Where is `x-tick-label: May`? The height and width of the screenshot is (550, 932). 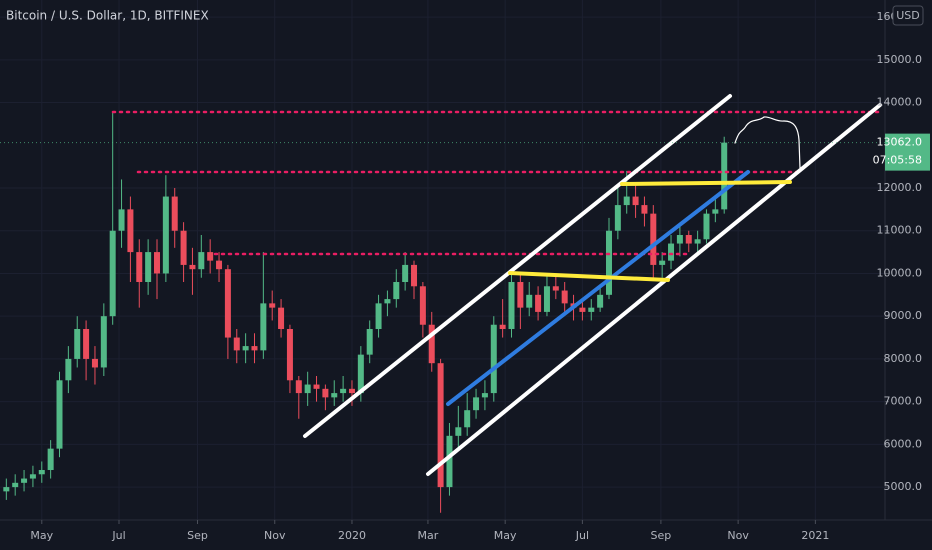 x-tick-label: May is located at coordinates (41, 535).